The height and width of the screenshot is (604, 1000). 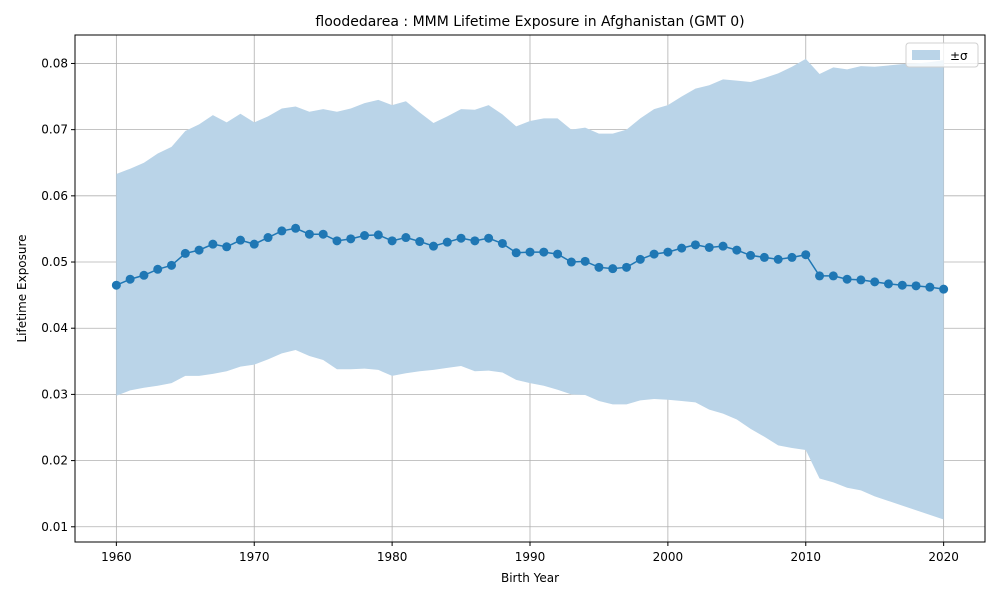 What do you see at coordinates (54, 527) in the screenshot?
I see `y-tick-label: 0.01` at bounding box center [54, 527].